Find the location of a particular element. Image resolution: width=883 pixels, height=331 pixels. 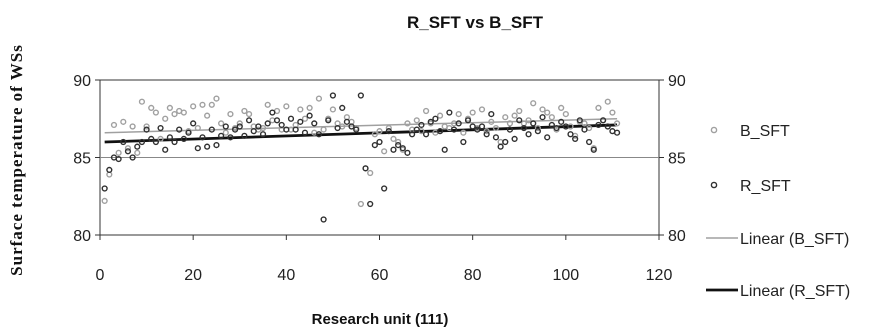

y-tick-label-right-2: 90 is located at coordinates (677, 81).